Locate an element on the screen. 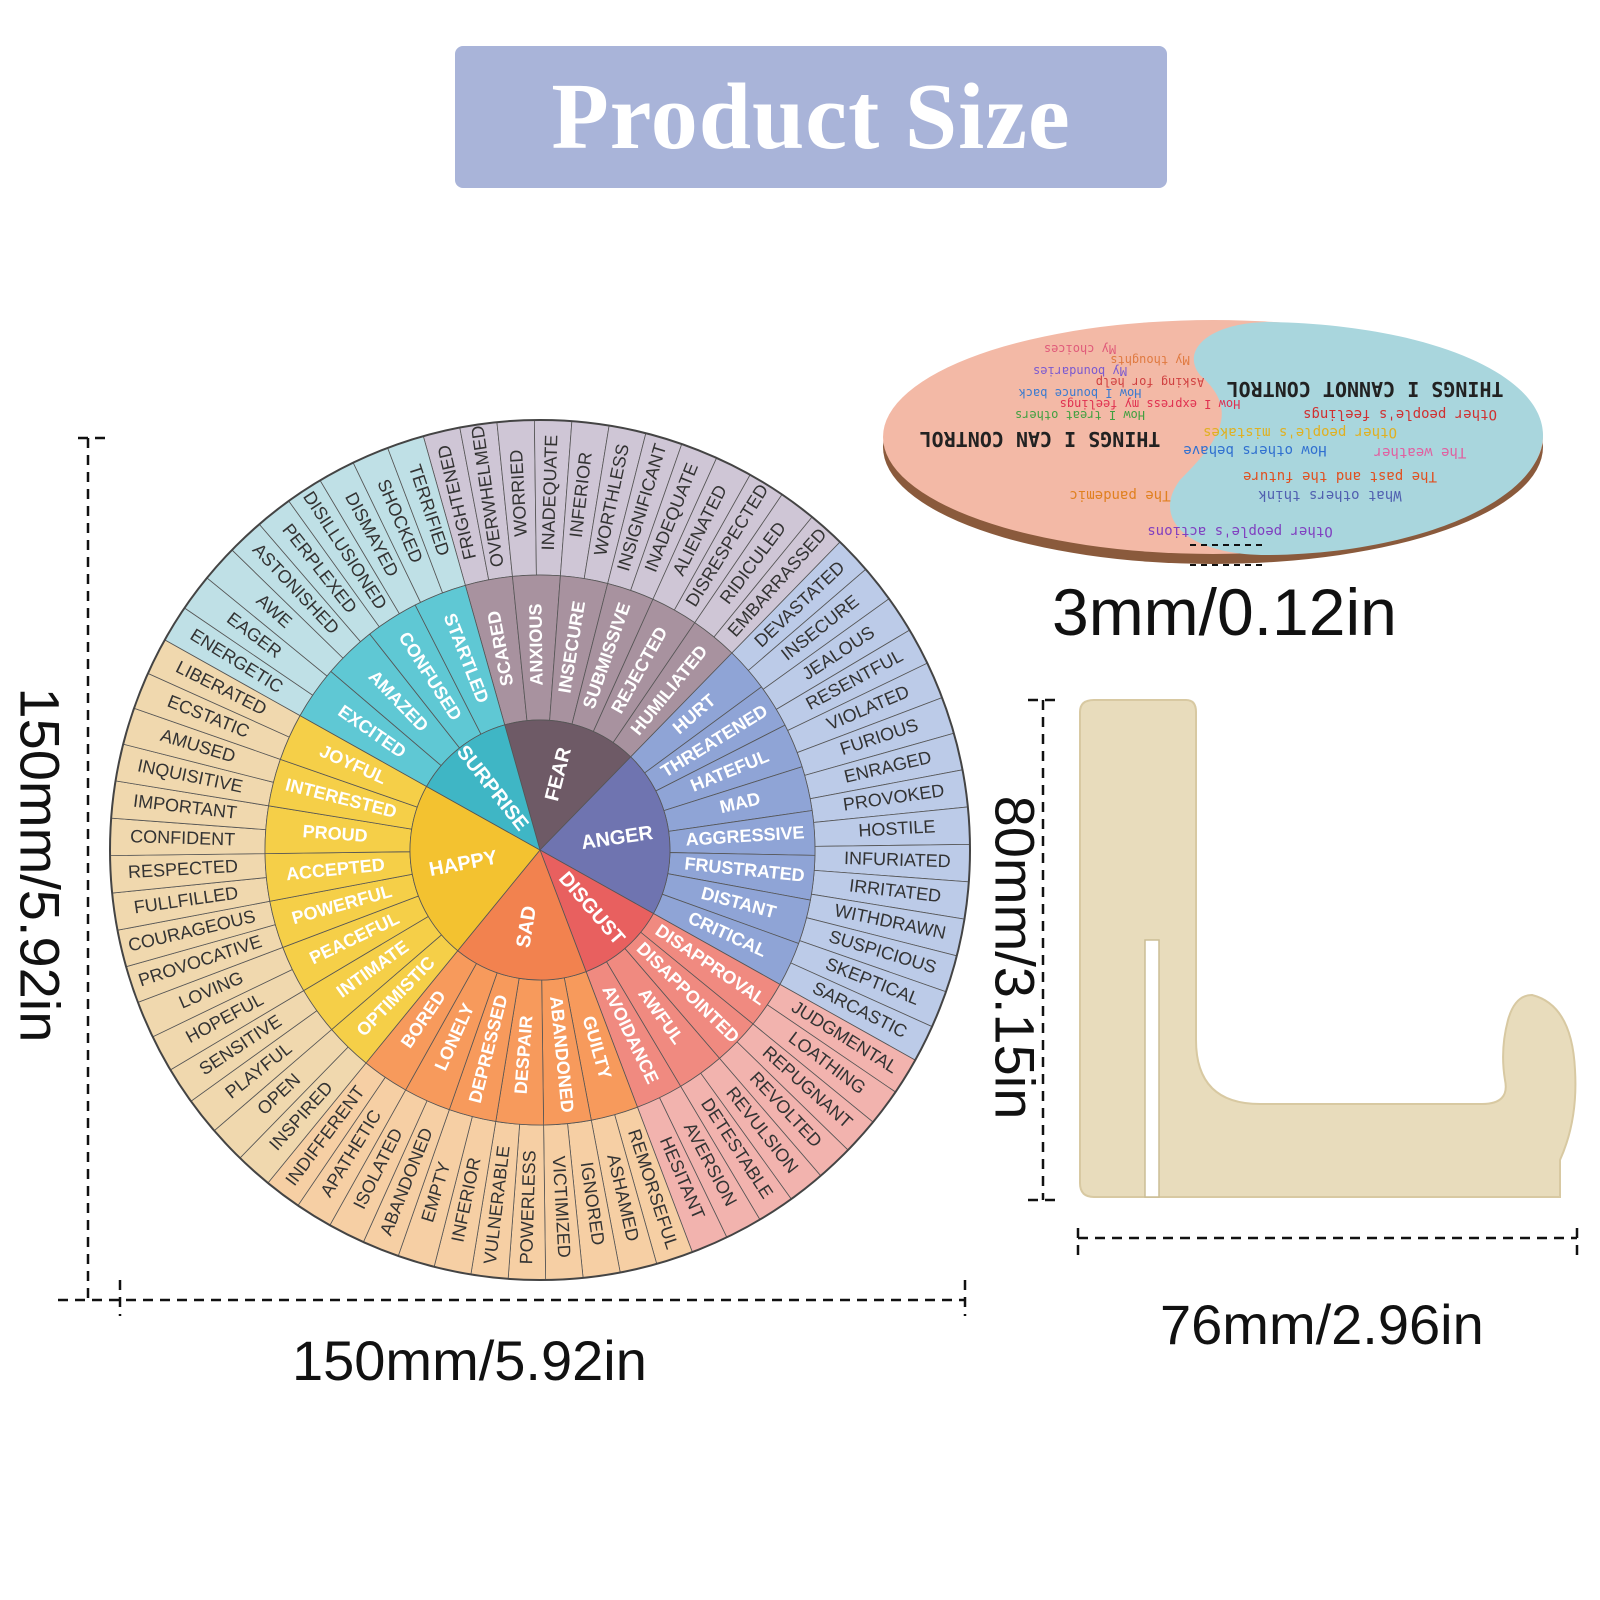  coaster-cannot-item: The pandemic is located at coordinates (1119, 495).